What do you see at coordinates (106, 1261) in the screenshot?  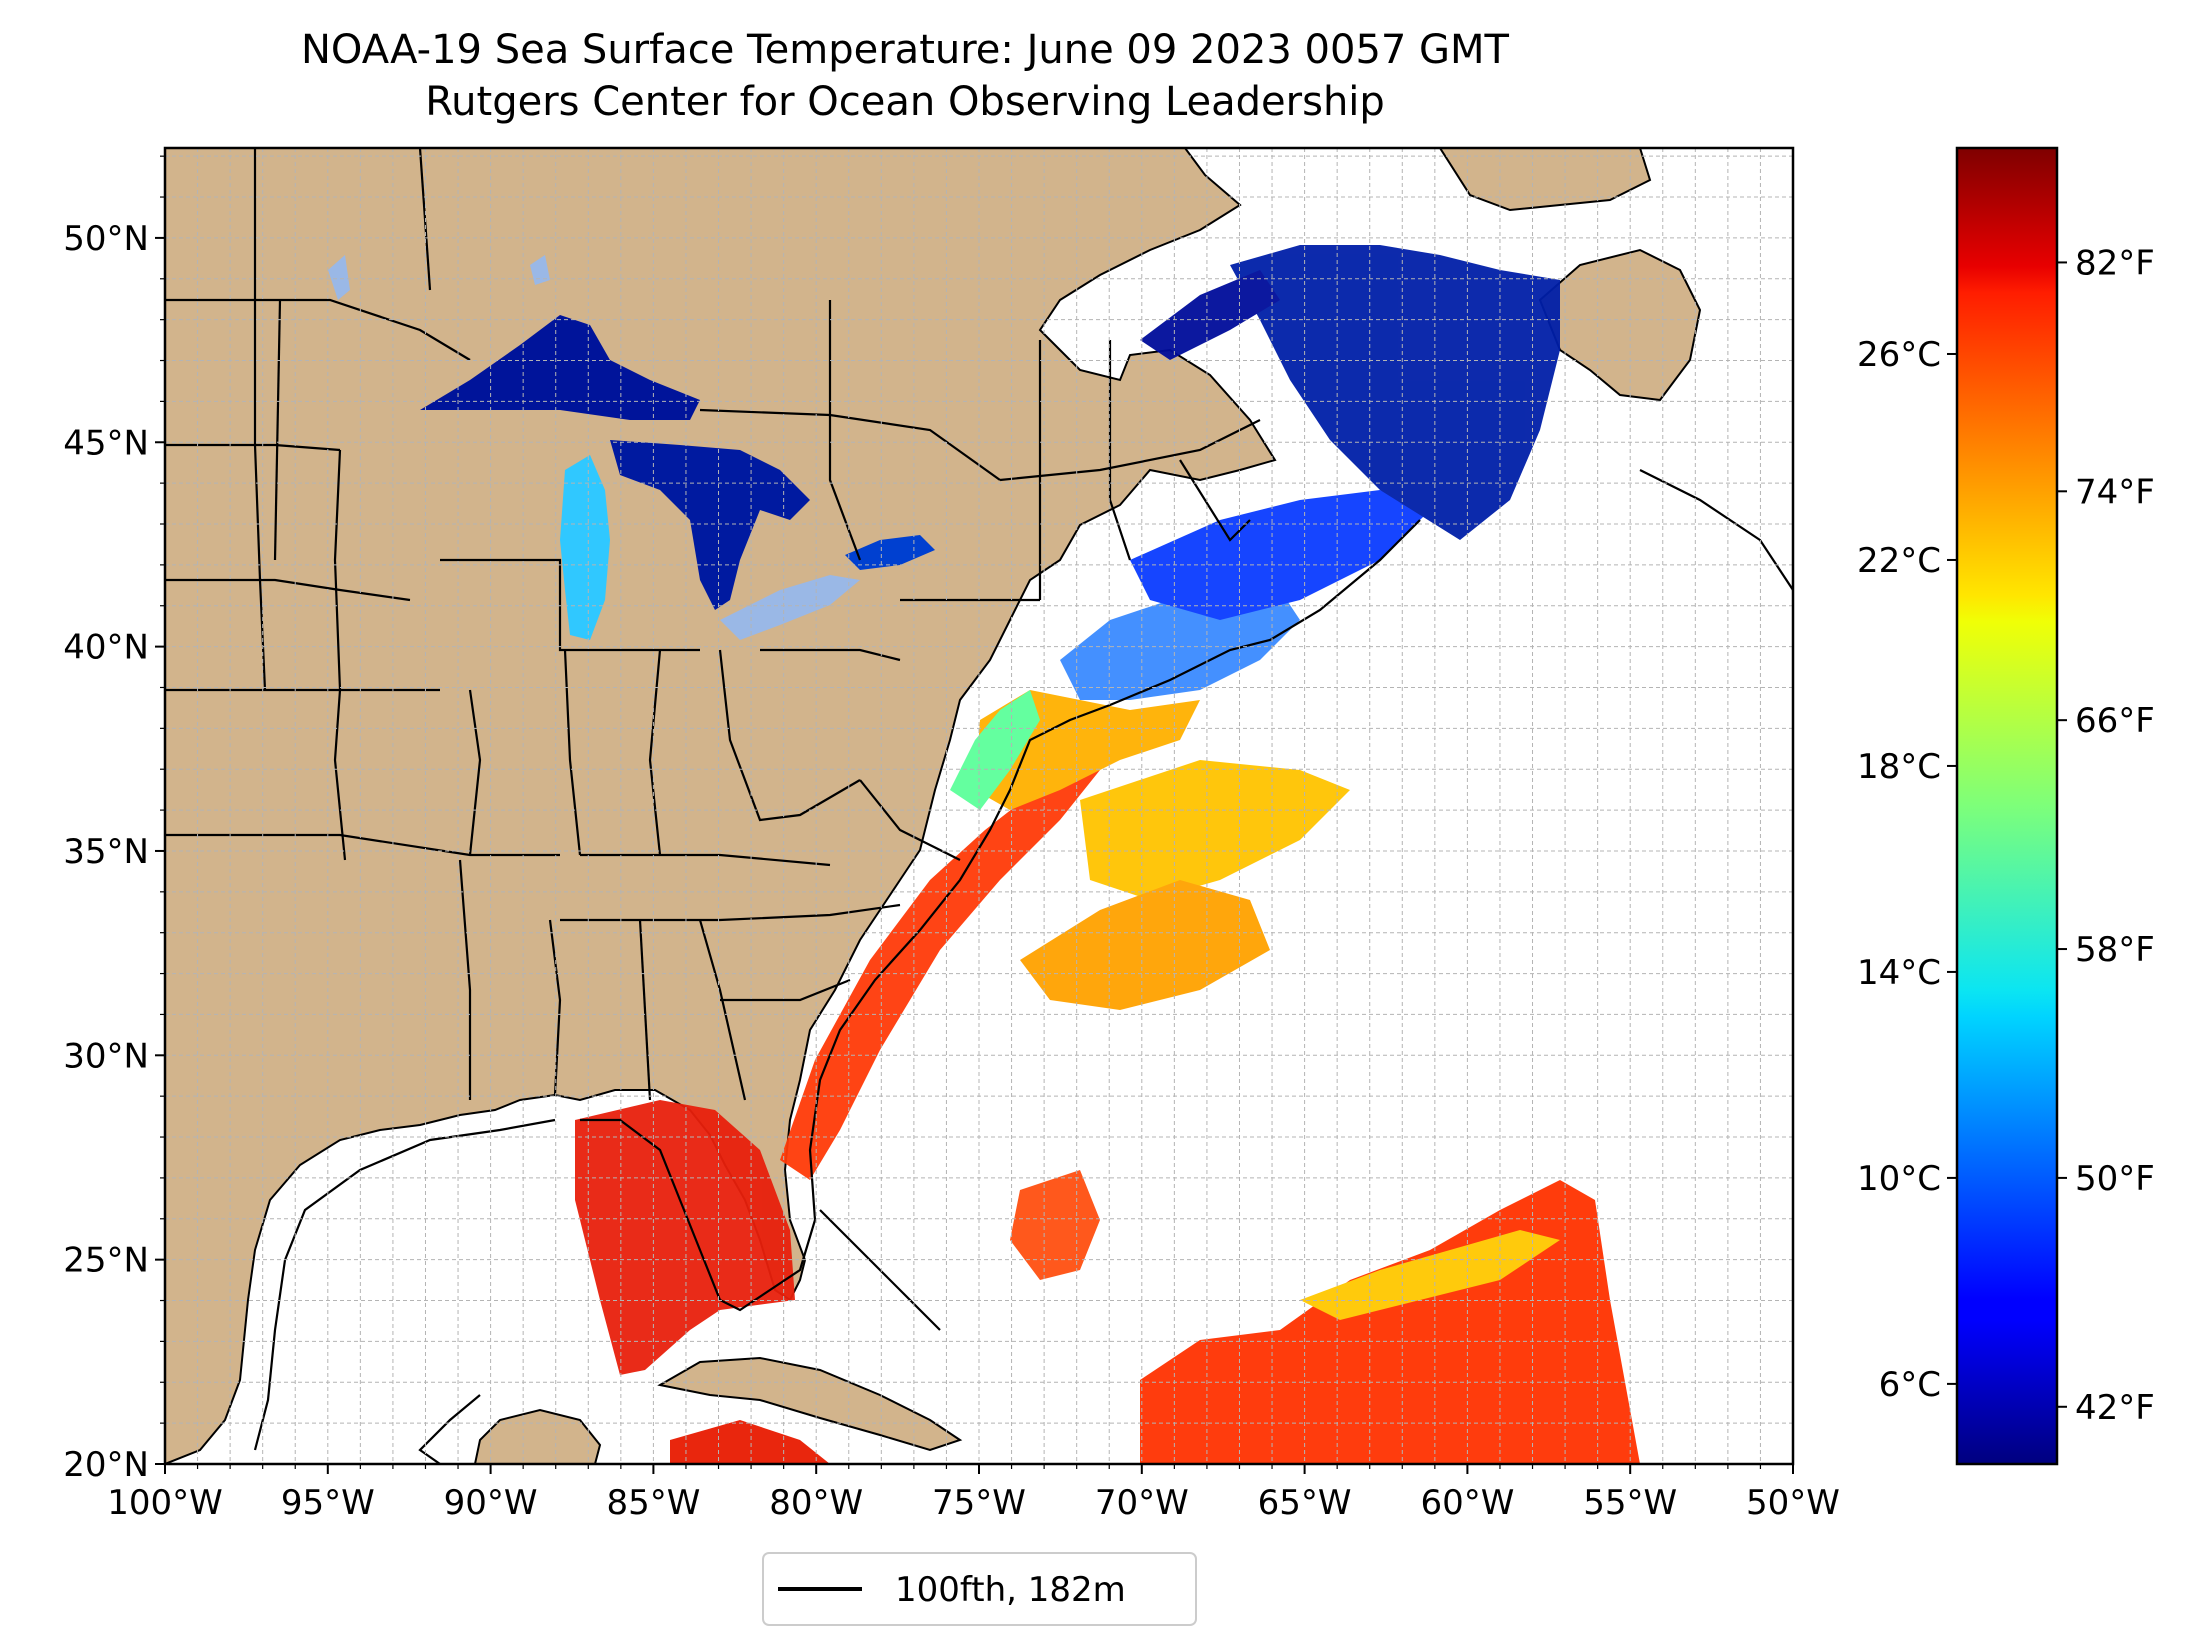 I see `lat-tick-label: 25°N` at bounding box center [106, 1261].